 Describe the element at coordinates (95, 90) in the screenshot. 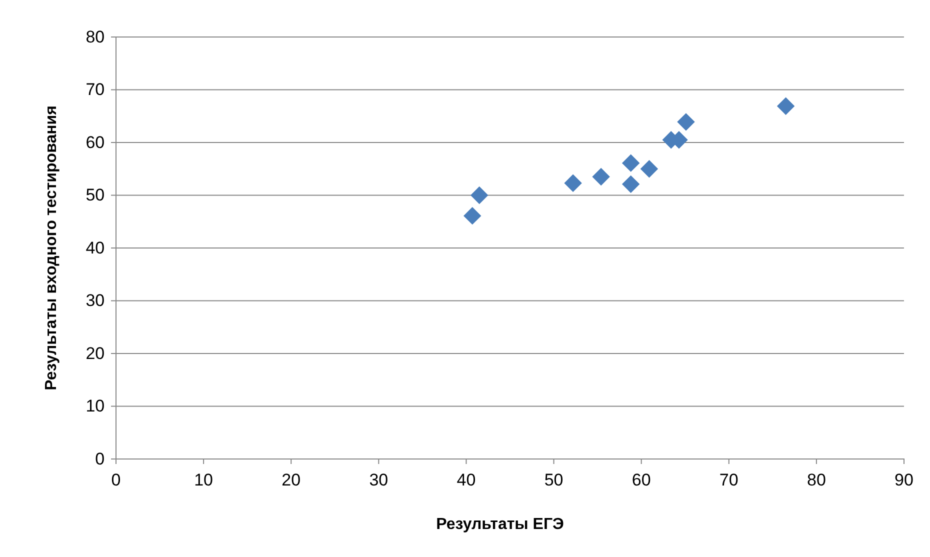

I see `y-tick-label: 70` at that location.